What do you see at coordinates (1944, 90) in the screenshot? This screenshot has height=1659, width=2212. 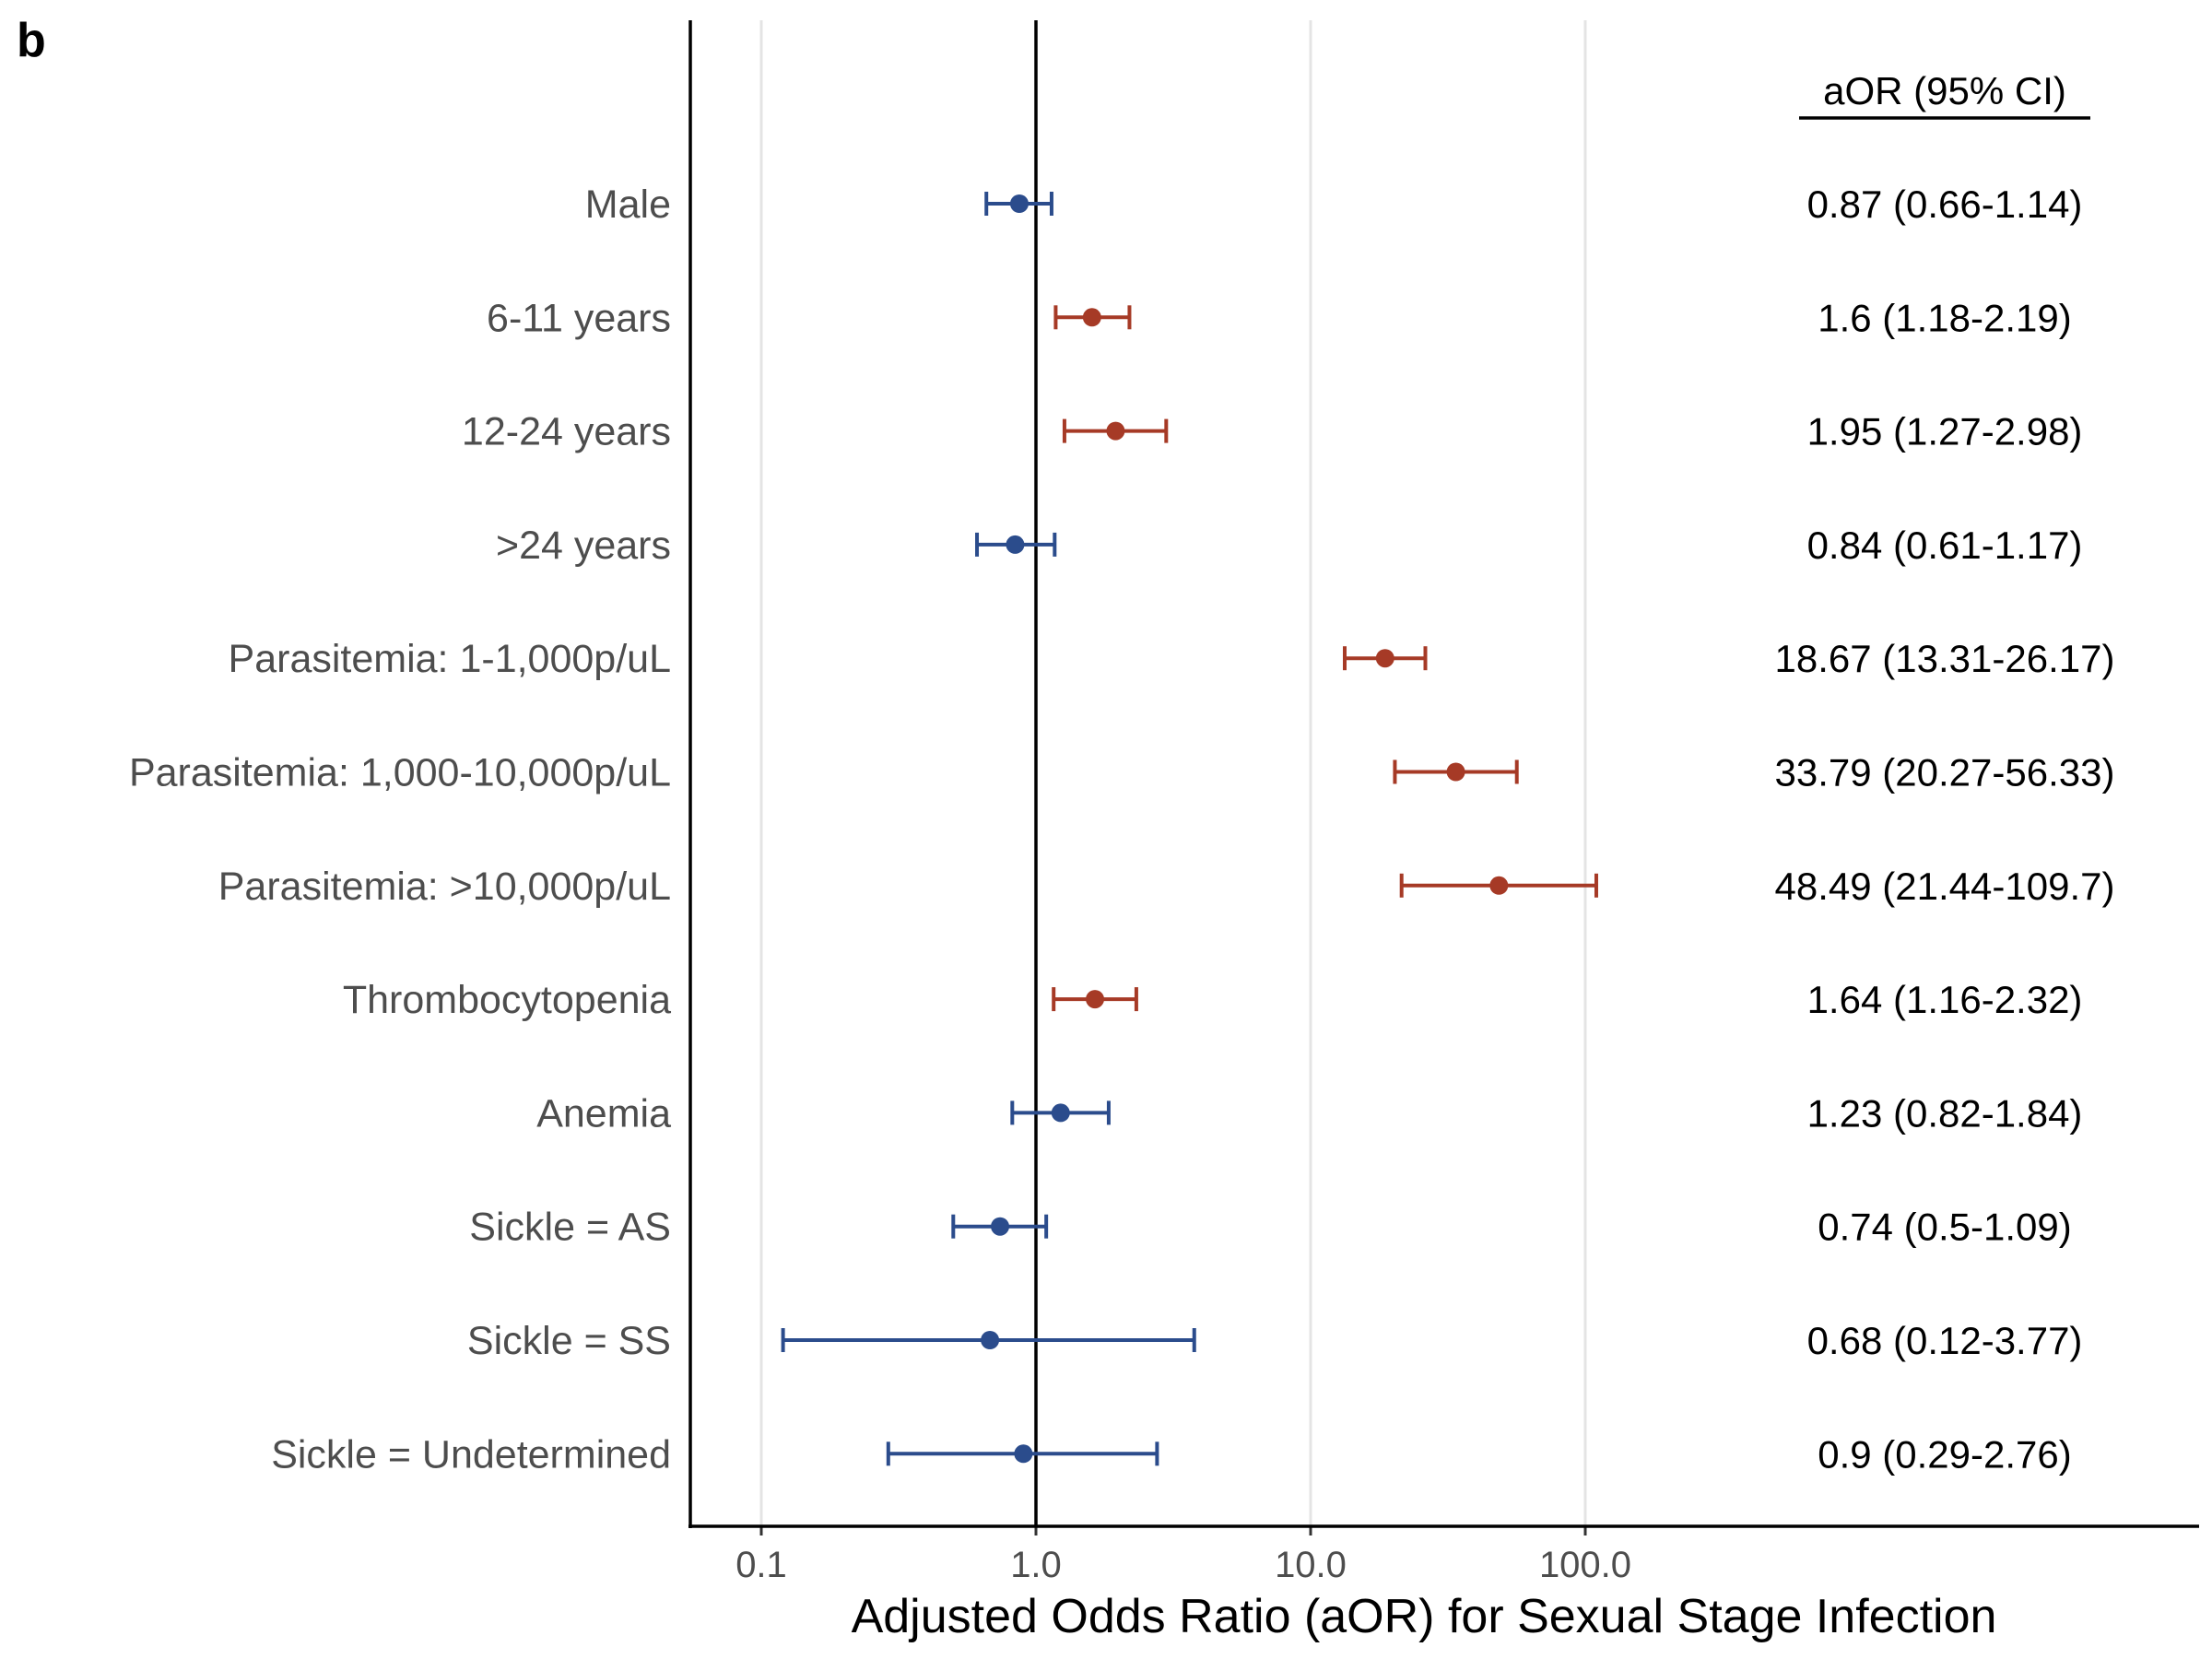 I see `ci-table-header: aOR (95% CI)` at bounding box center [1944, 90].